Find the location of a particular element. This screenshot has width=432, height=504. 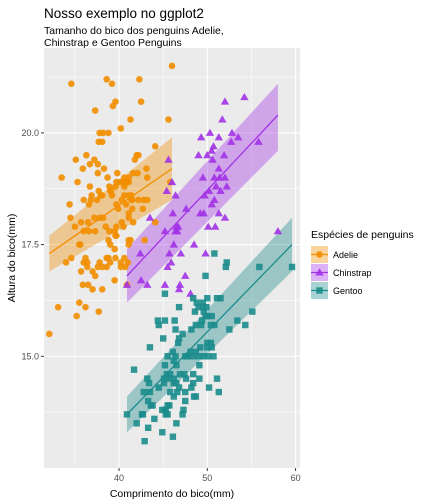

x-axis-label: Comprimento do bico(mm) is located at coordinates (172, 494).